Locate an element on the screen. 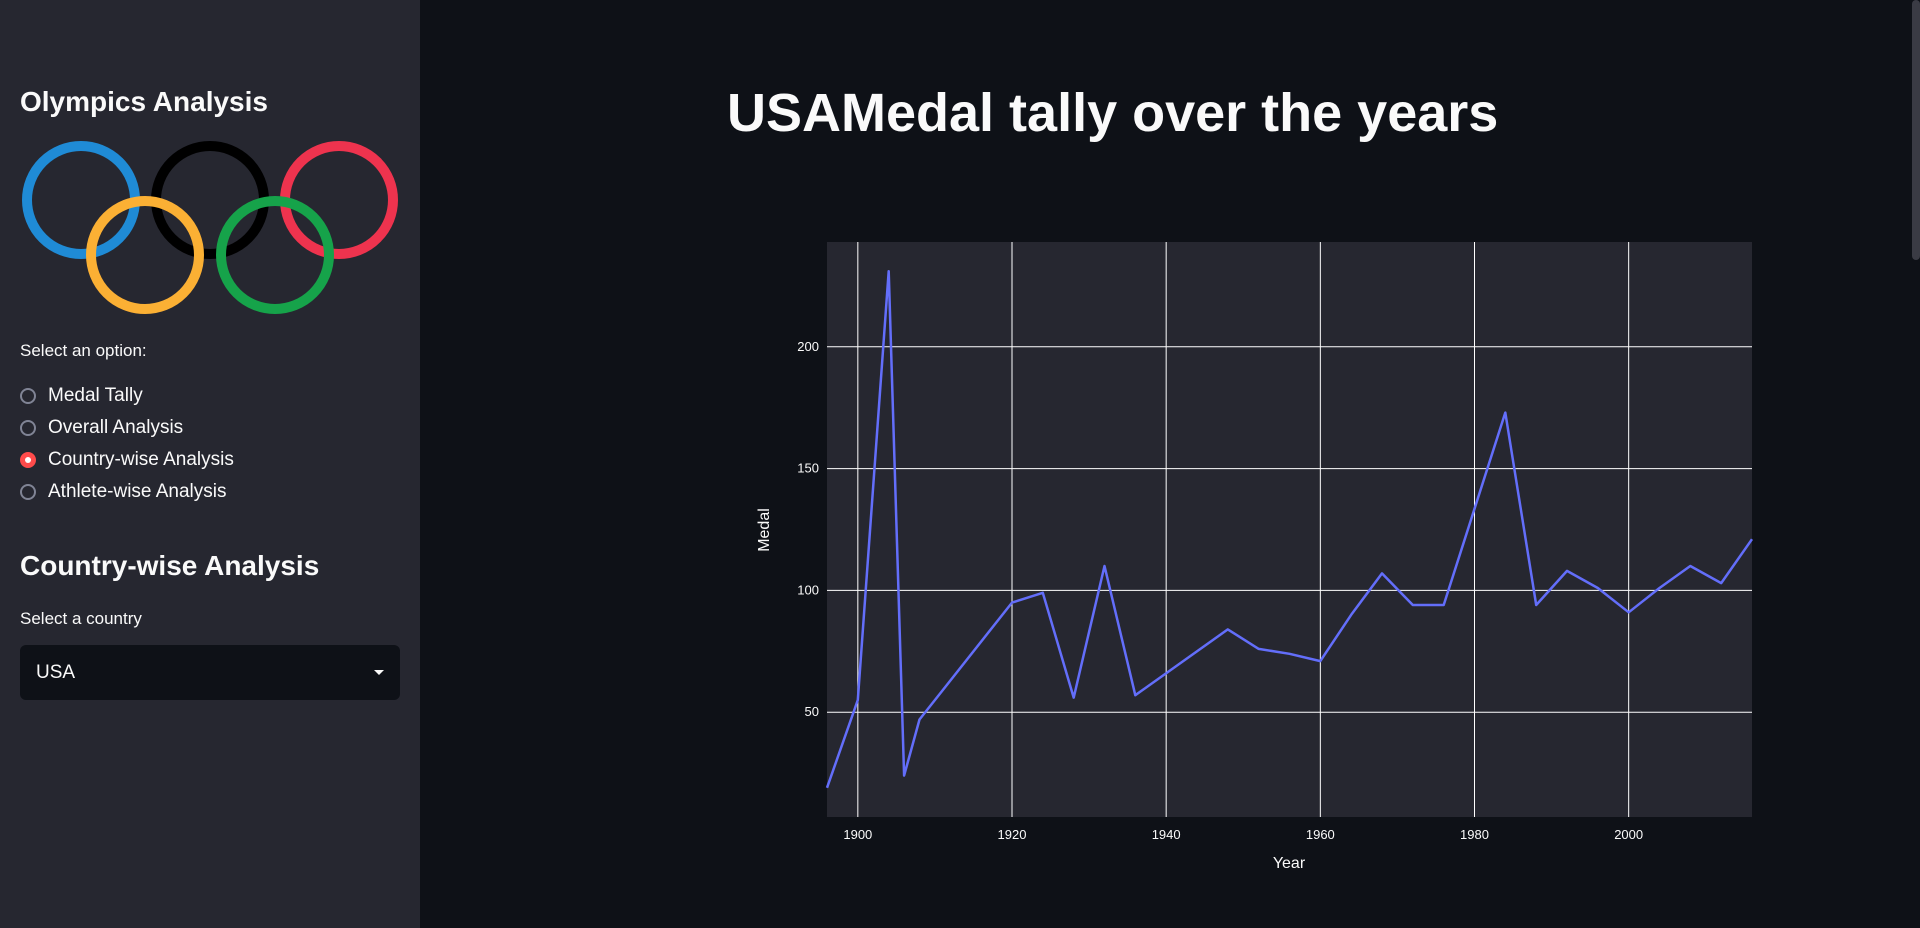 The image size is (1920, 928). x-tick-label: 1960 is located at coordinates (1320, 834).